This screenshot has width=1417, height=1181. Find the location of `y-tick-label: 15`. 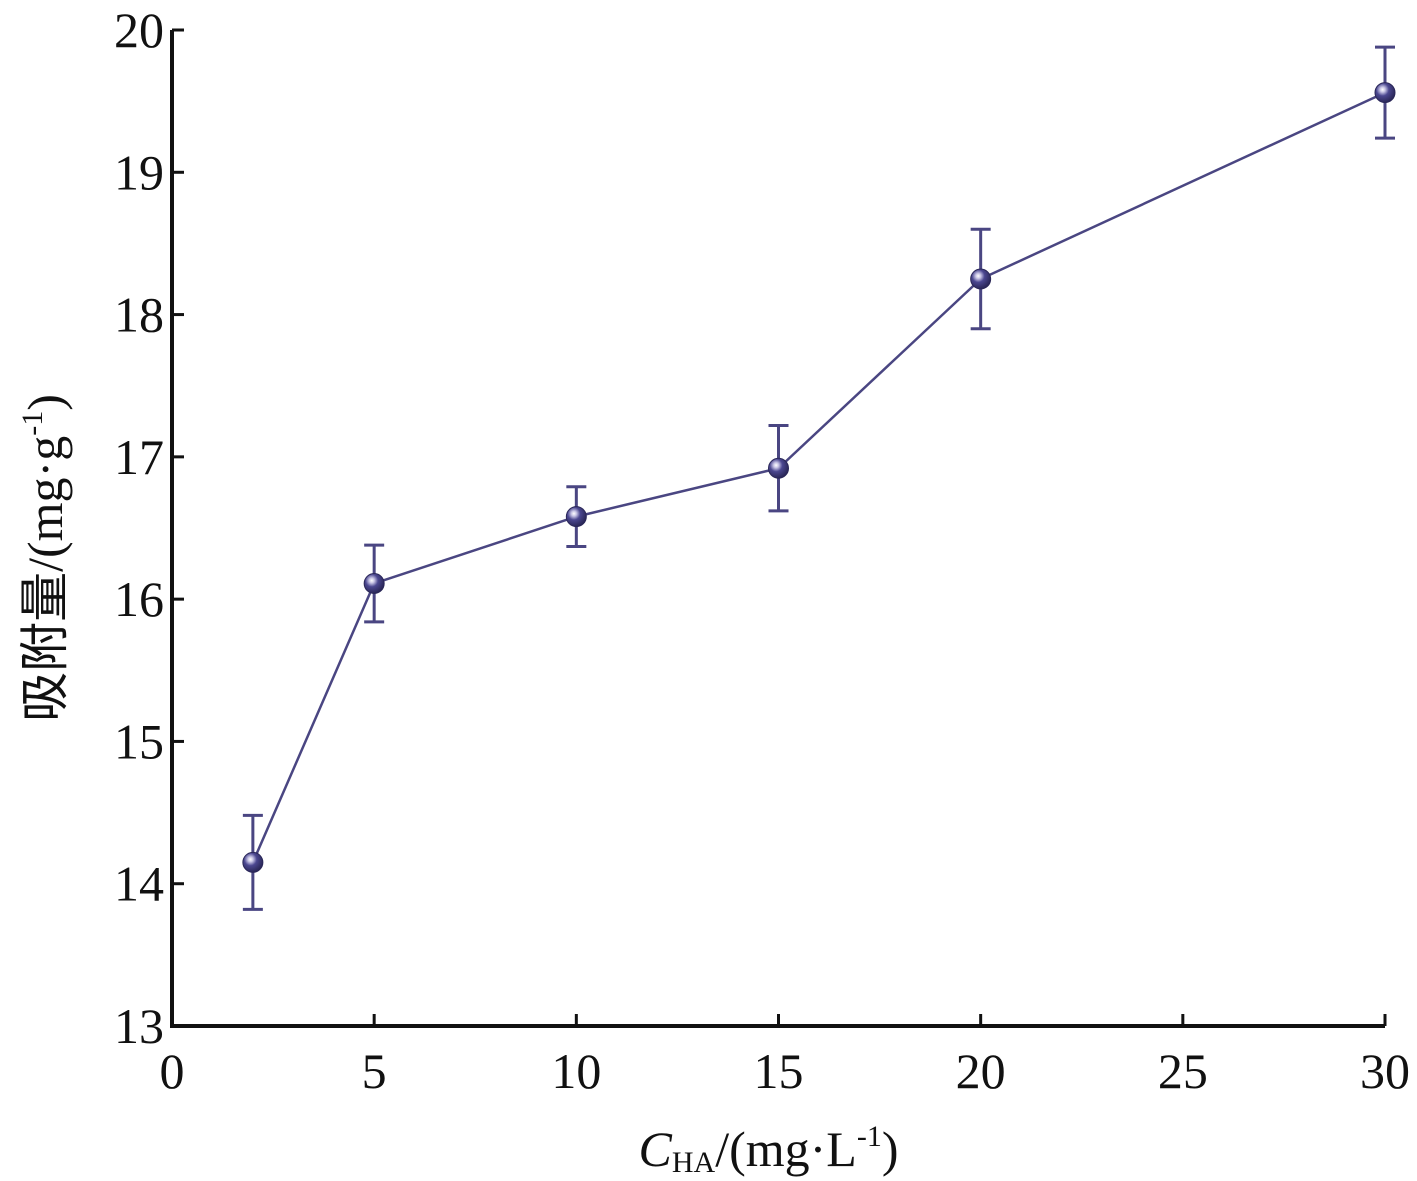

y-tick-label: 15 is located at coordinates (139, 741).